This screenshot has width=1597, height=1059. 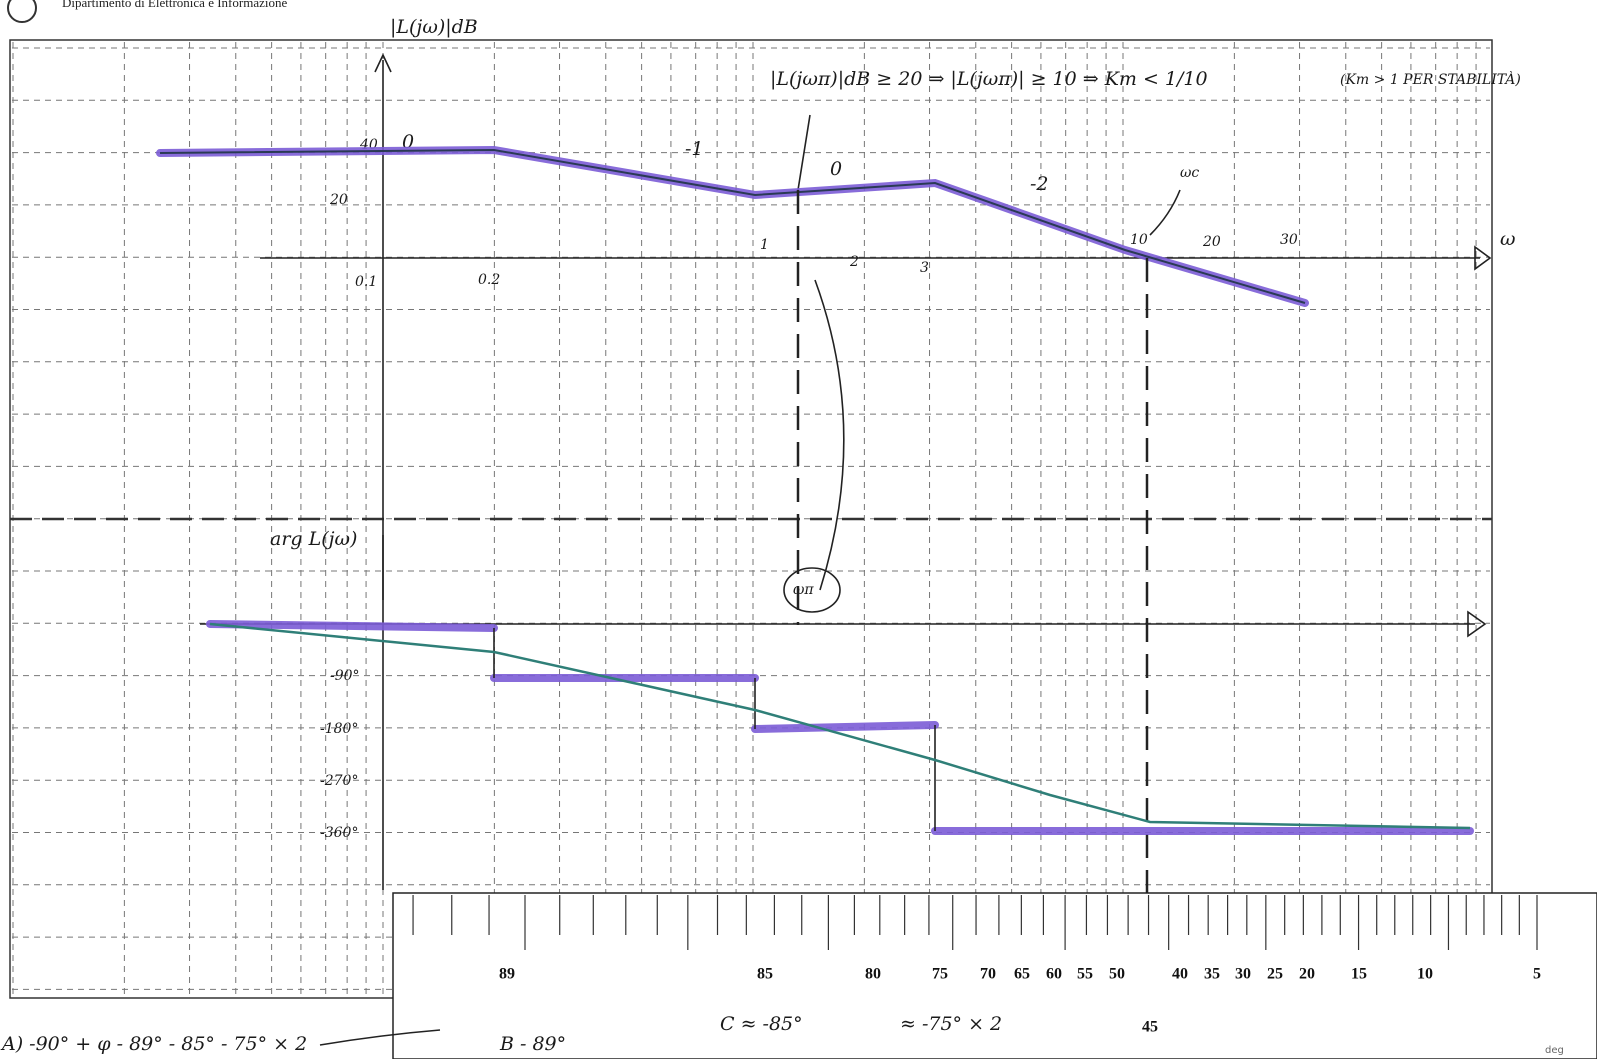 I want to click on freq-tick: 20, so click(x=1211, y=242).